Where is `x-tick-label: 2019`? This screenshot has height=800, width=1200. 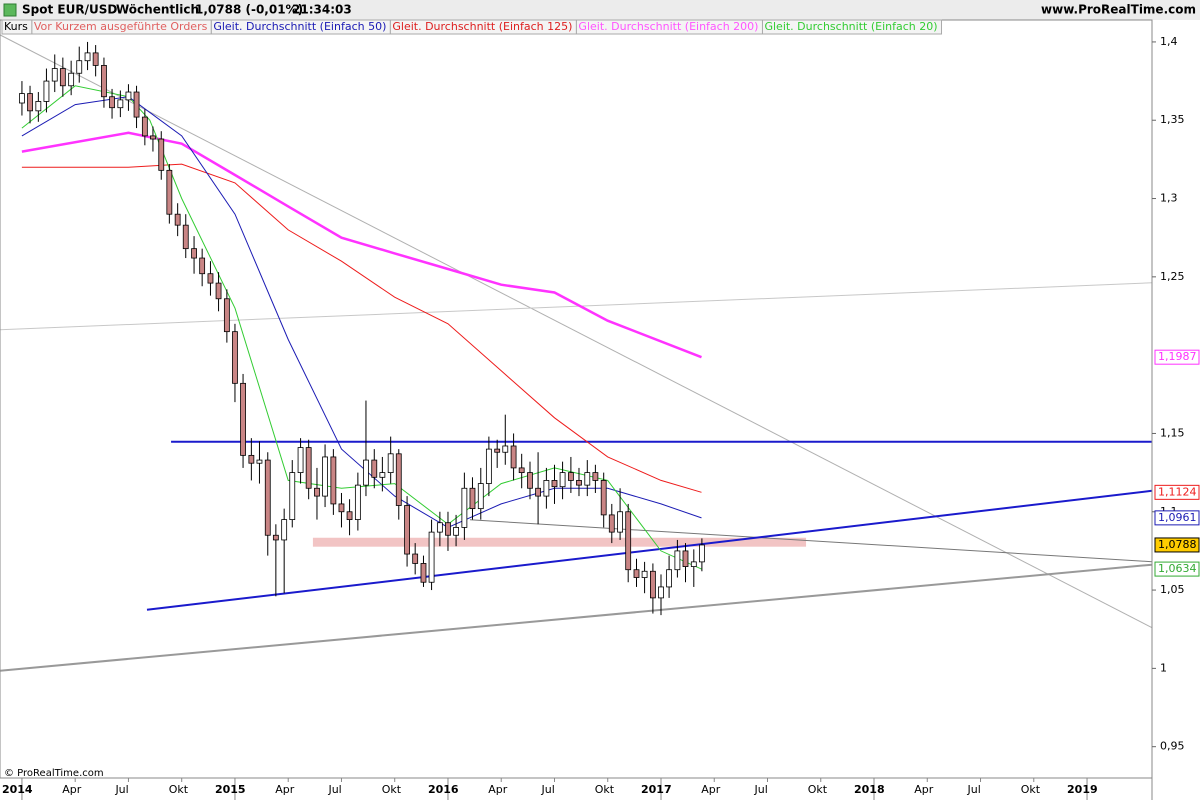 x-tick-label: 2019 is located at coordinates (1082, 789).